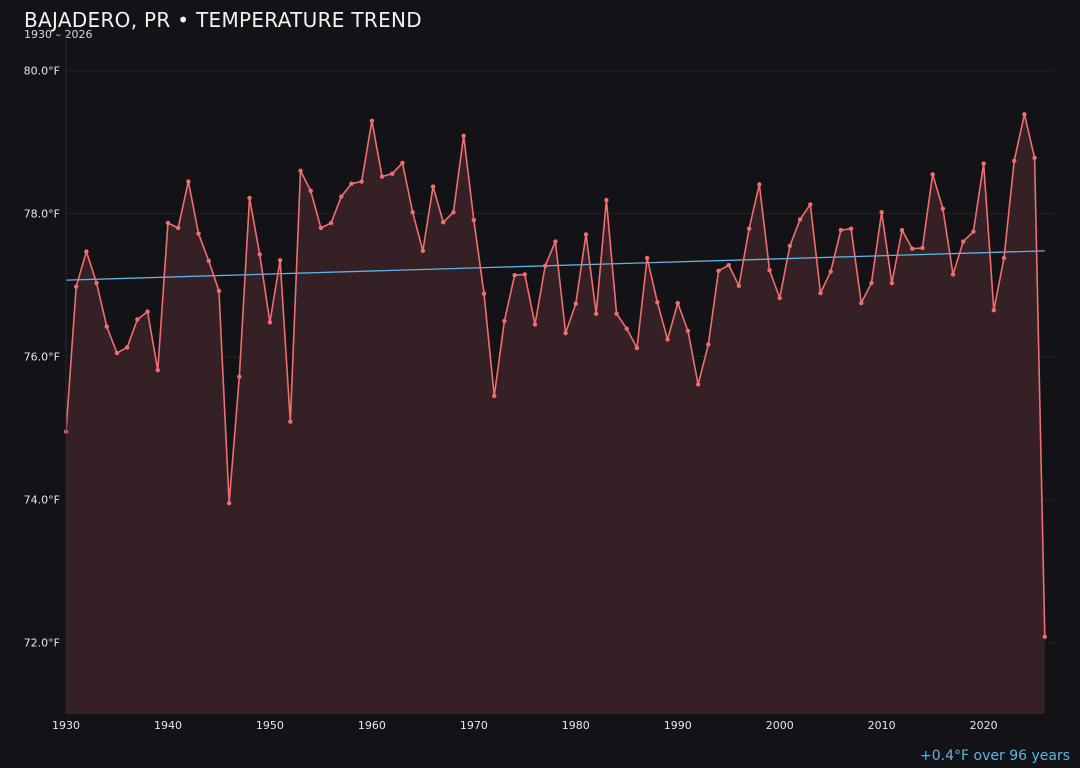  I want to click on trend-line, so click(555, 265).